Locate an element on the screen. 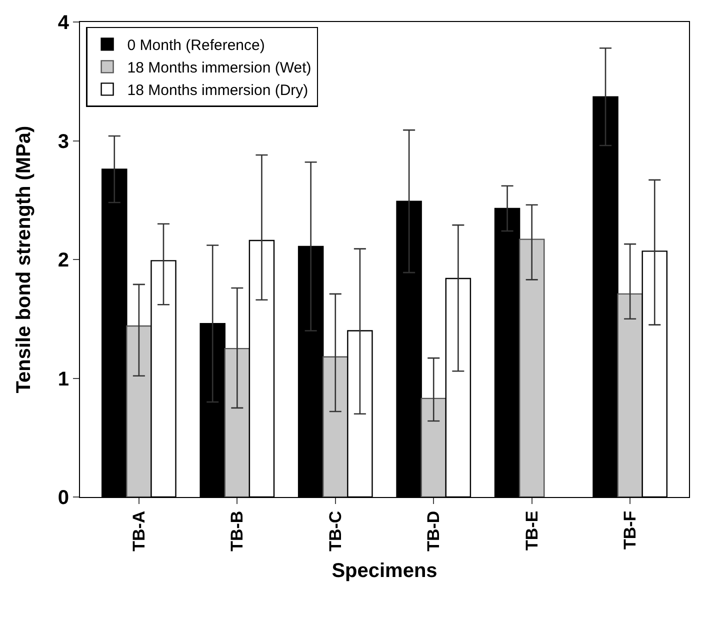 The width and height of the screenshot is (709, 627). x-tick-label: TB-E is located at coordinates (532, 530).